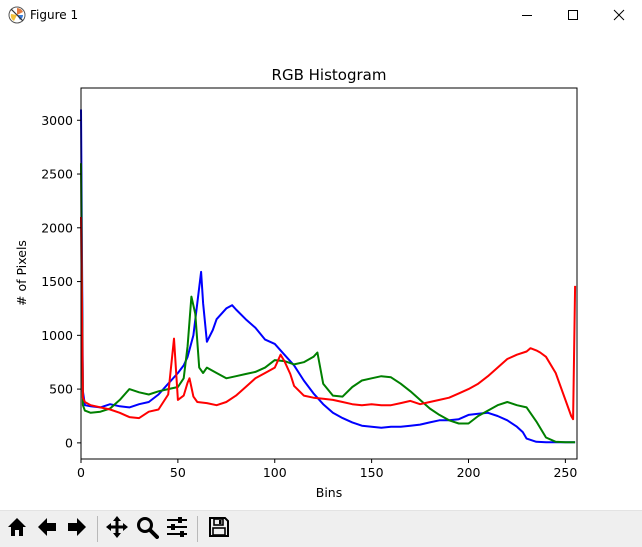  Describe the element at coordinates (81, 472) in the screenshot. I see `x-tick-label: 0` at that location.